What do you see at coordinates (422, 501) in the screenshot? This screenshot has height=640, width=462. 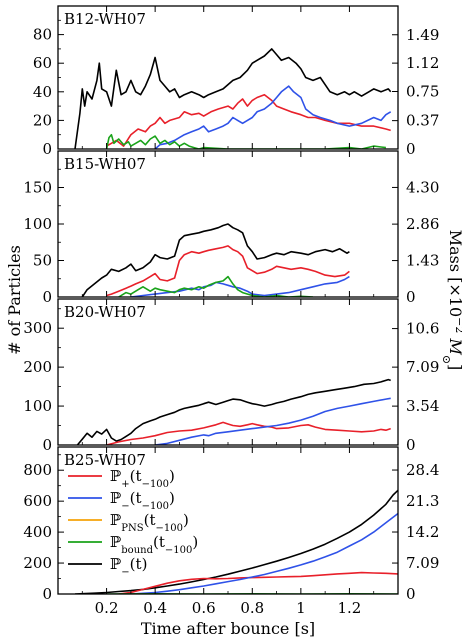 I see `right-tick-label: 21.3` at bounding box center [422, 501].